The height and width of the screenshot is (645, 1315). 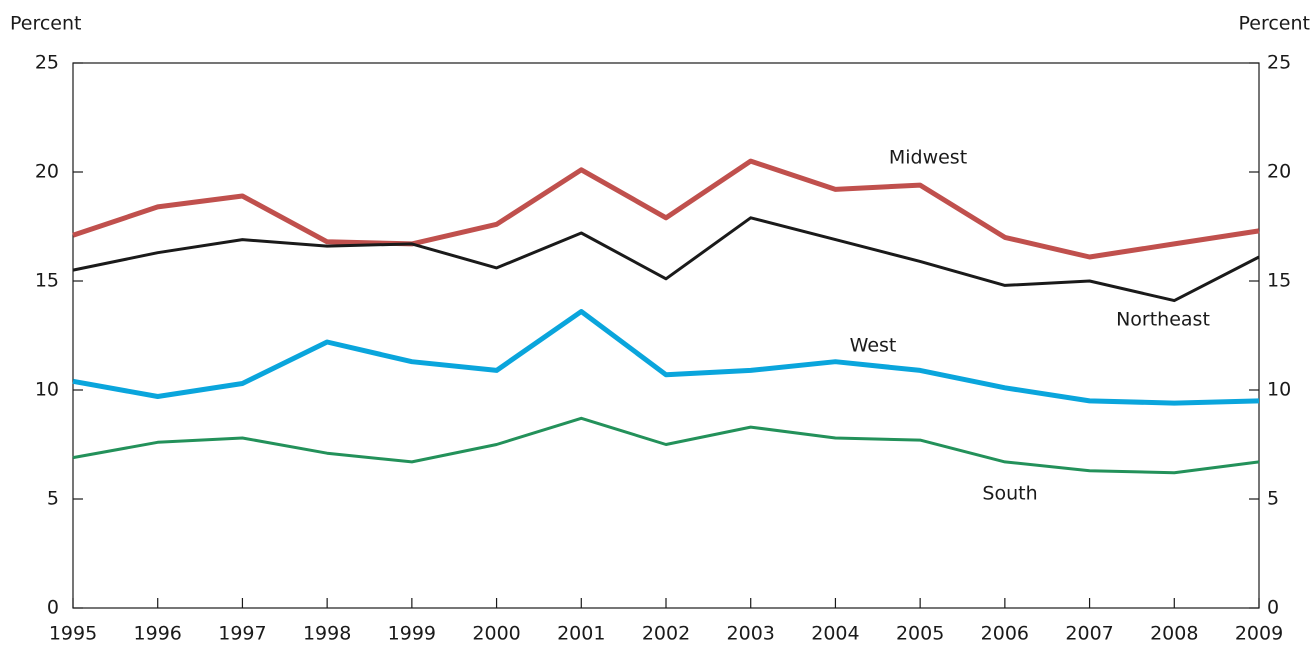 I want to click on x-tick-label: 2003, so click(x=751, y=634).